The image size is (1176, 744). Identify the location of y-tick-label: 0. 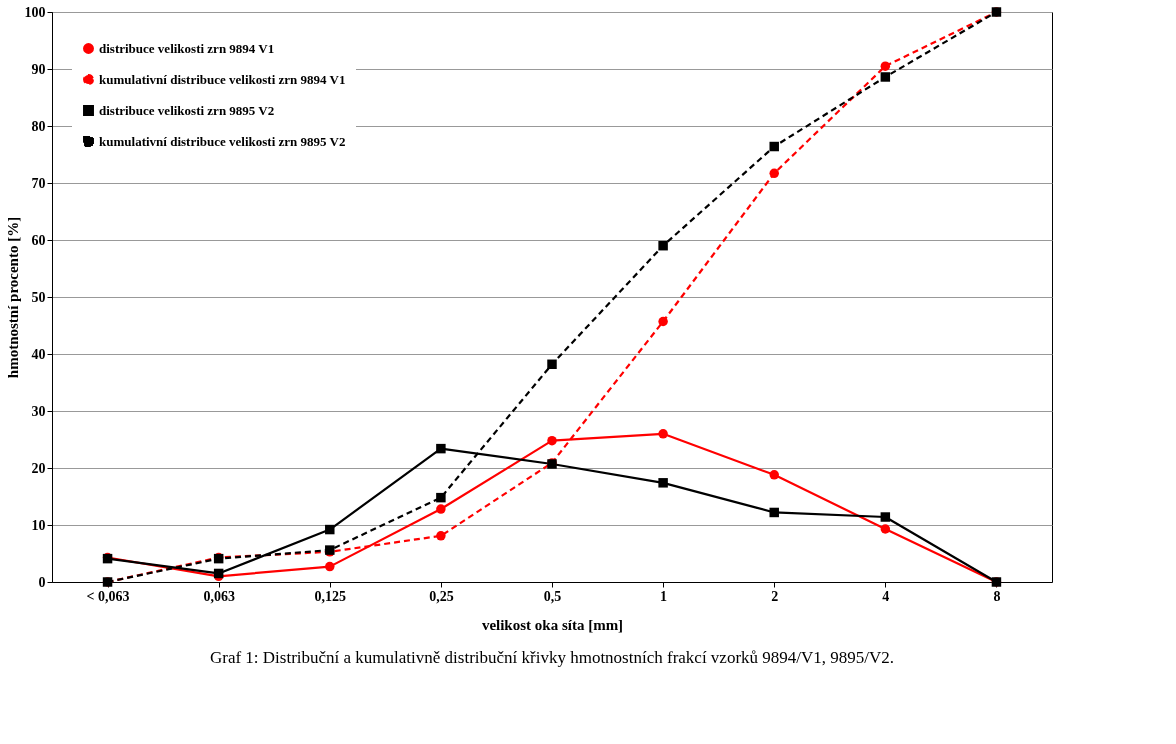
(42, 582).